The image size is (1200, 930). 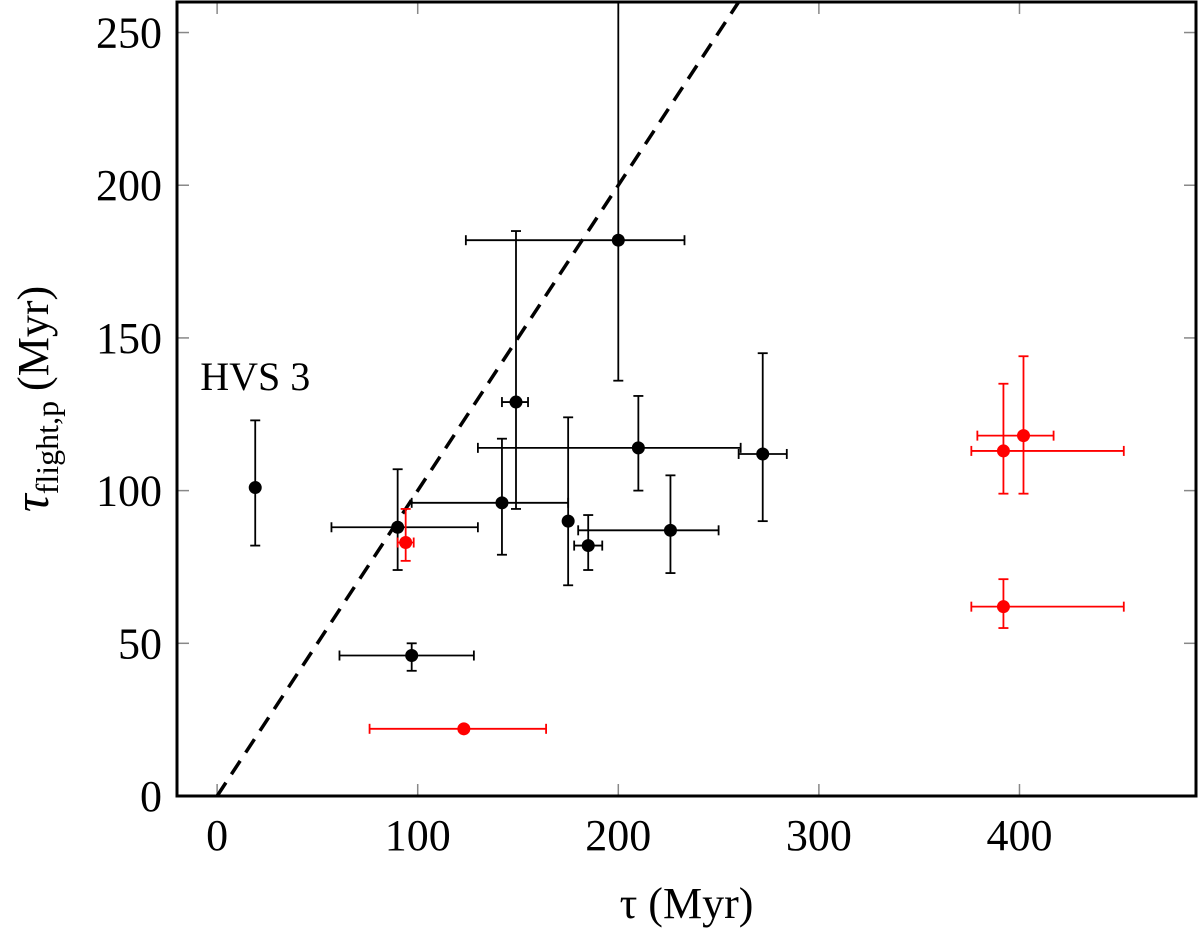 I want to click on y-tick-label: 50, so click(x=140, y=643).